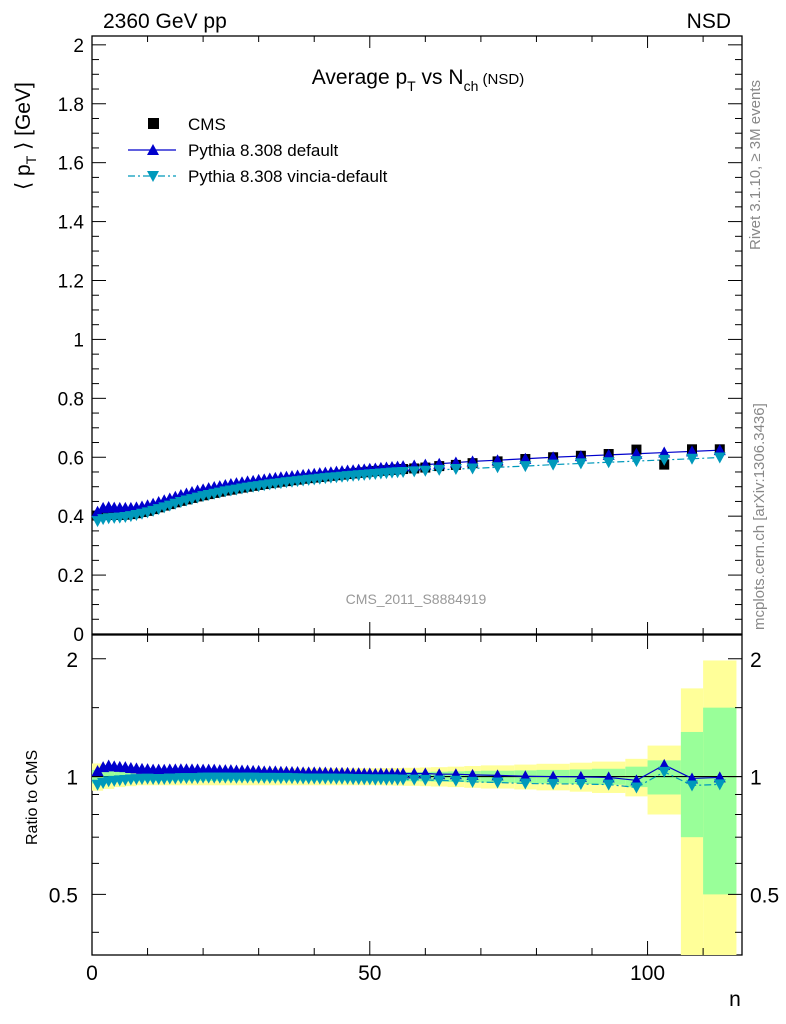  I want to click on x-tick-label: 50, so click(369, 973).